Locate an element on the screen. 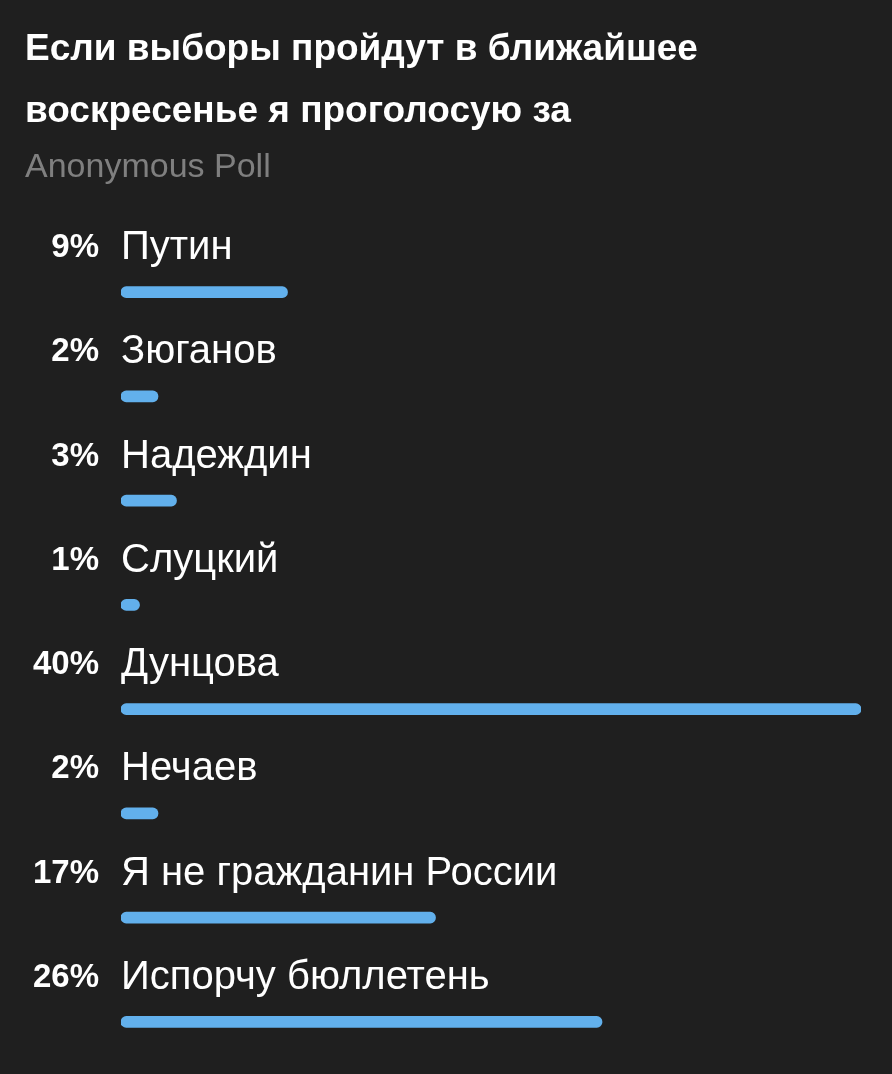 The width and height of the screenshot is (892, 1074). chart-title: Если выборы пройдут в ближайшее воскресенье я проголосую за is located at coordinates (362, 79).